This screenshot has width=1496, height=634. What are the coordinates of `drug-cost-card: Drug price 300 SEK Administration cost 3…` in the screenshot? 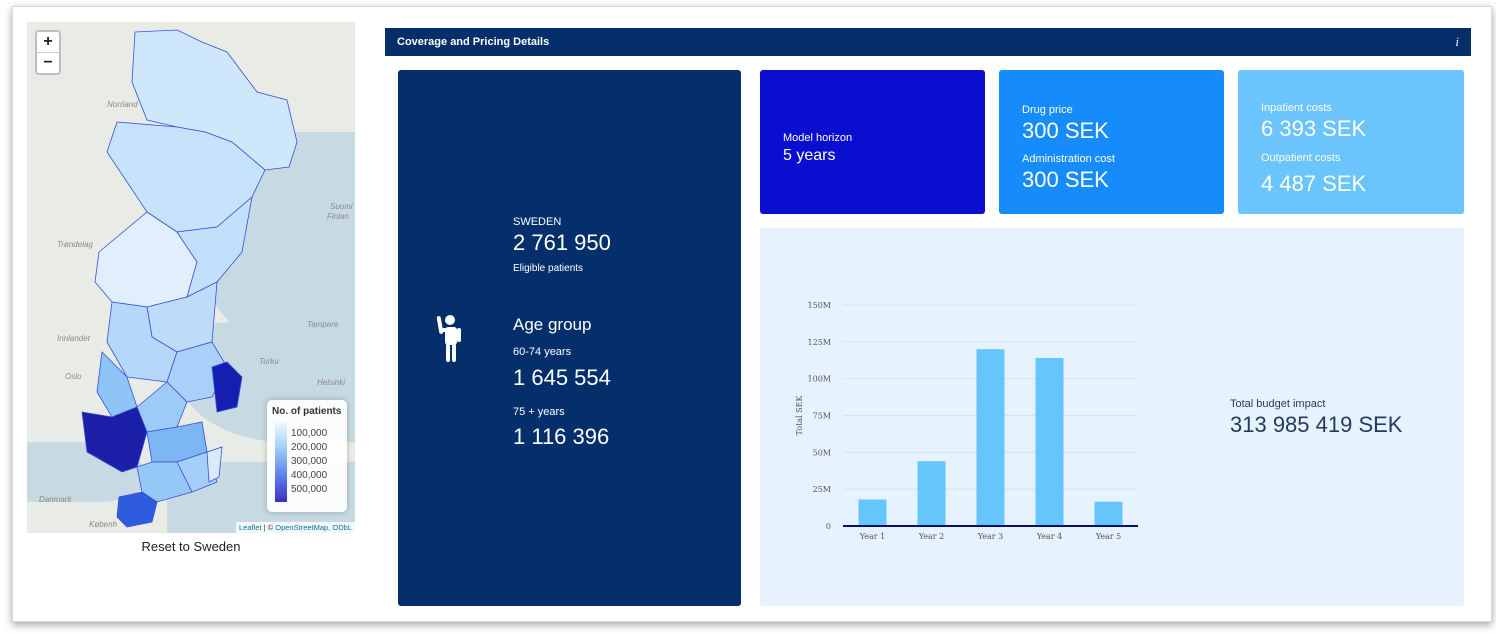 It's located at (1111, 142).